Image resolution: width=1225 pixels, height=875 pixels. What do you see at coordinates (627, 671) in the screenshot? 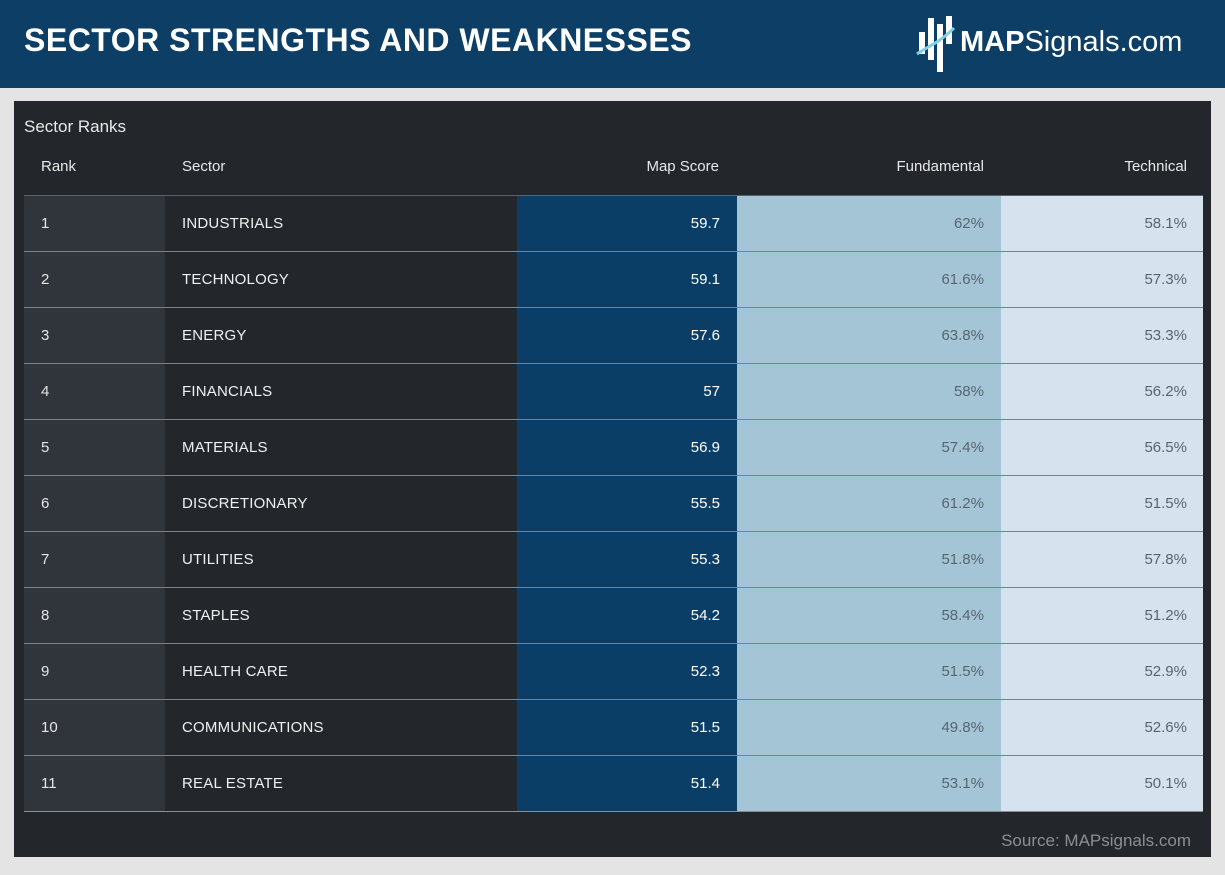
I see `cell-map-score: 52.3` at bounding box center [627, 671].